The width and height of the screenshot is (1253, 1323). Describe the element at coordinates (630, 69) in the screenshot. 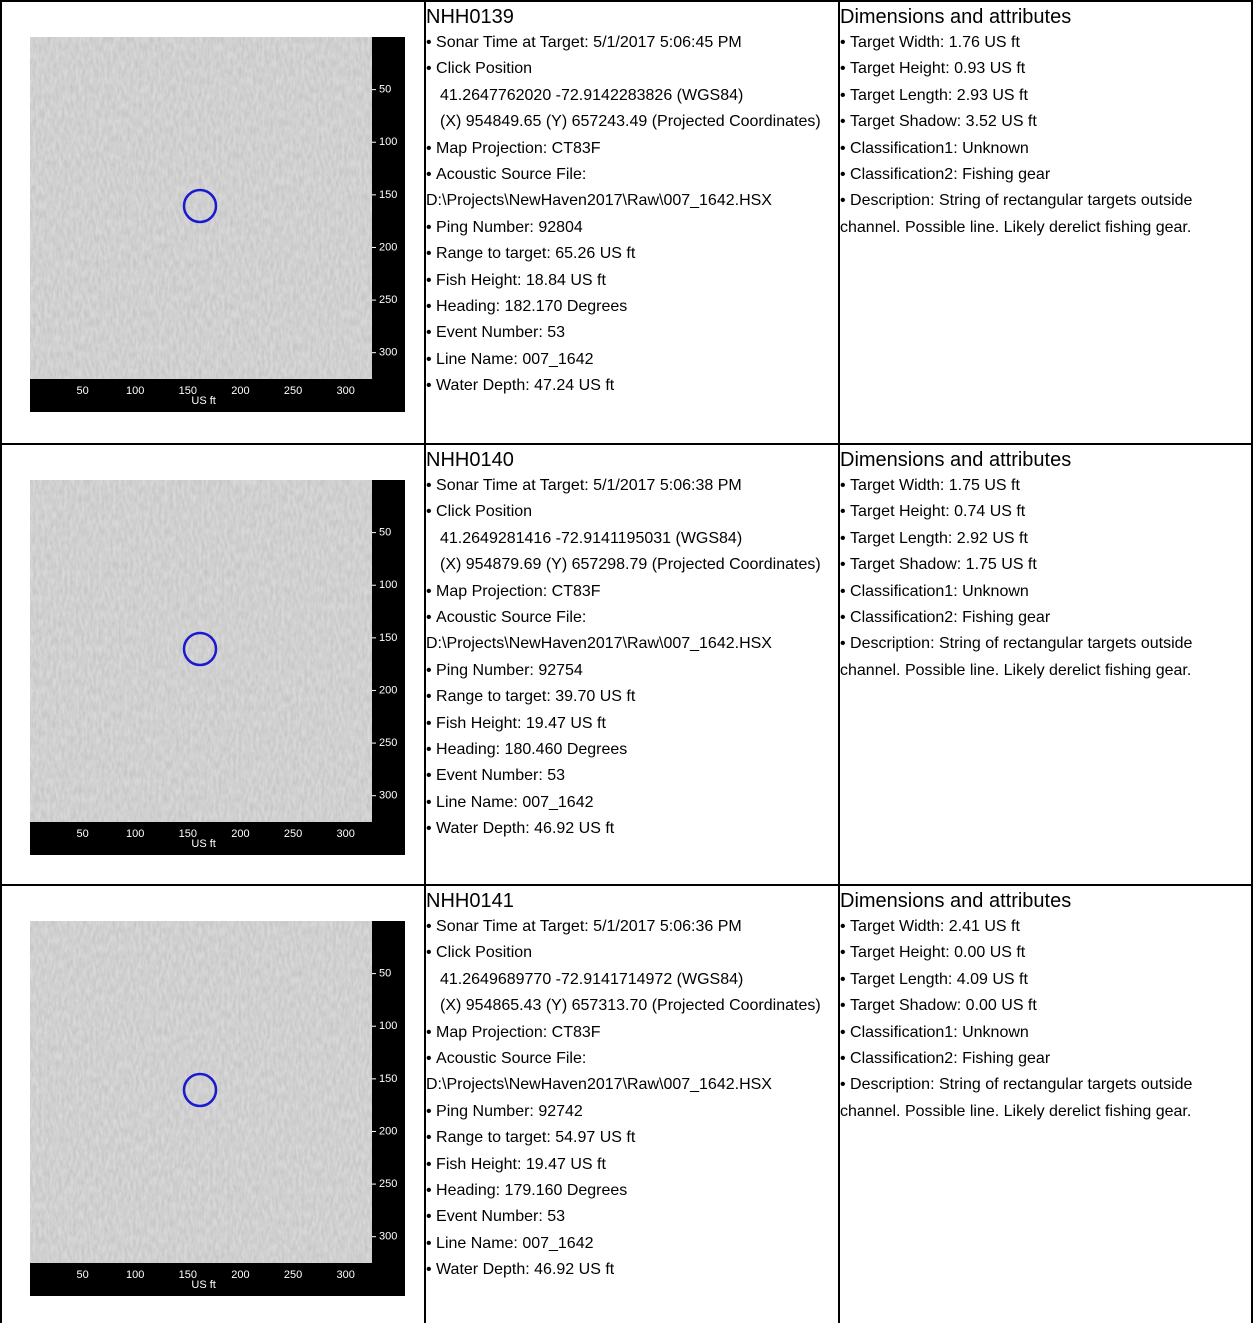

I see `detail-item: Click Position` at that location.